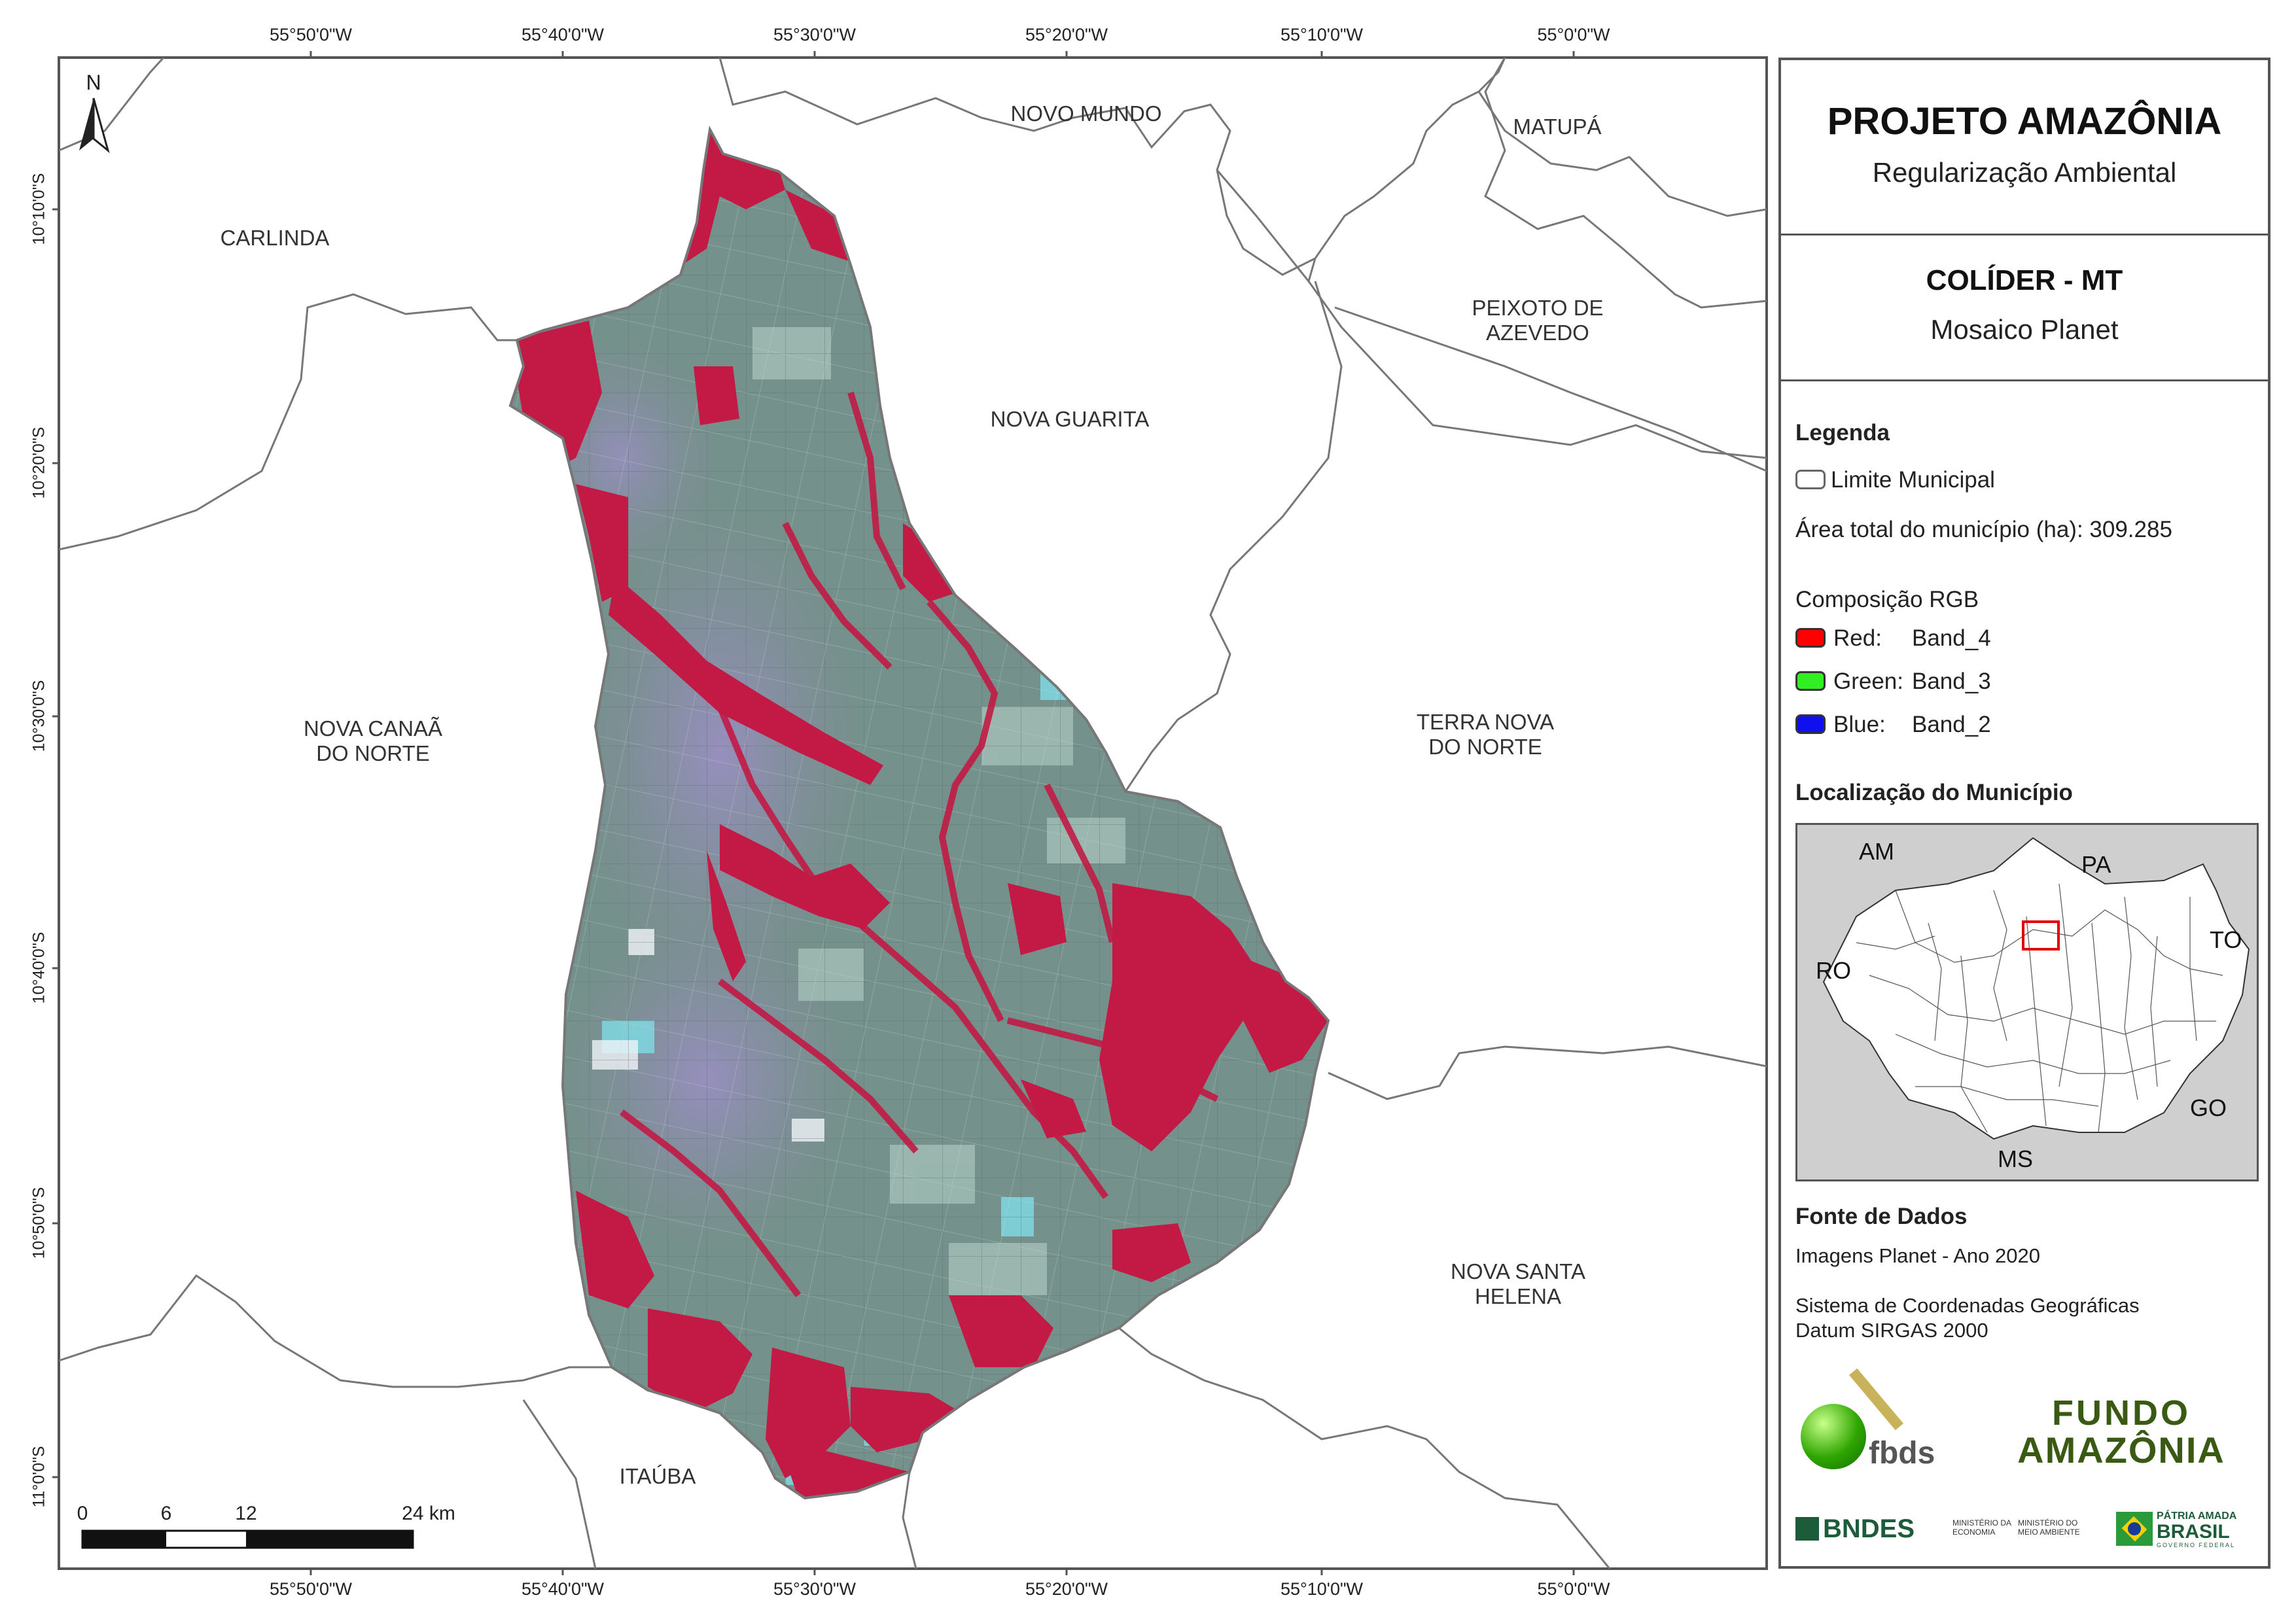 Image resolution: width=2296 pixels, height=1623 pixels. What do you see at coordinates (1322, 1589) in the screenshot?
I see `coord-bottom-5: 55°10'0"W` at bounding box center [1322, 1589].